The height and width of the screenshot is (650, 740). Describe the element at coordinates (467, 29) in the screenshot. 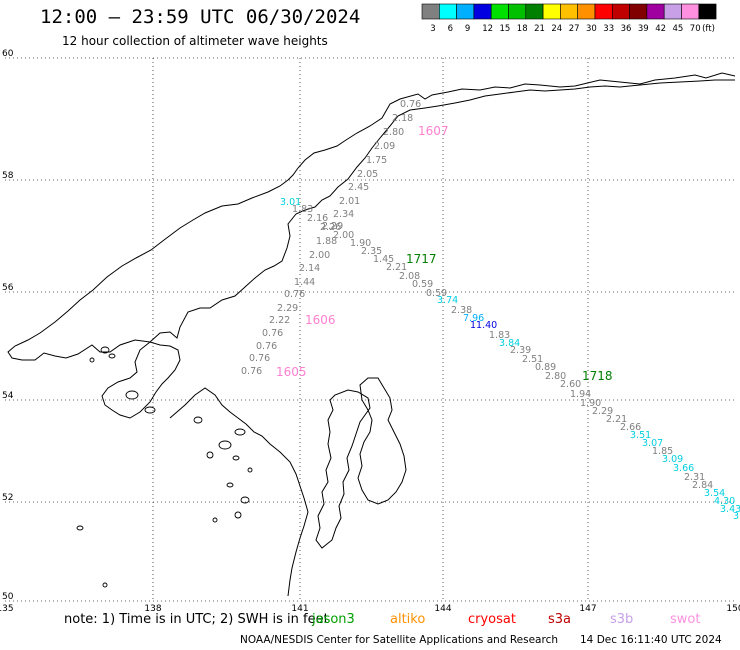

I see `legend-label: 9` at that location.